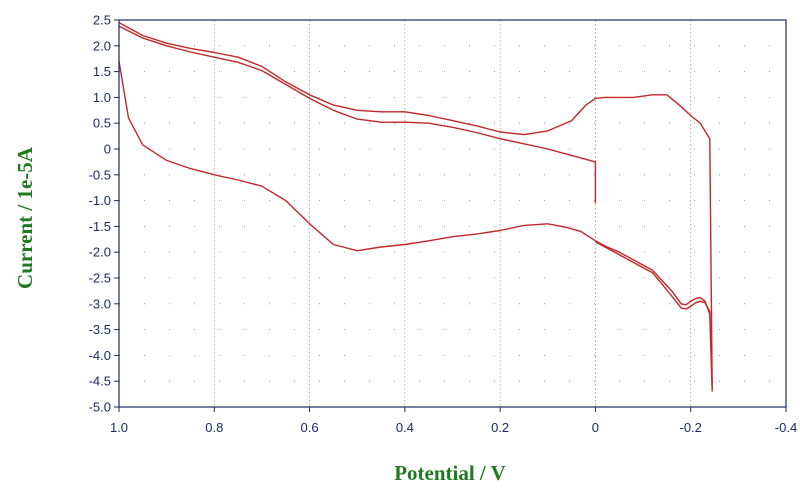  I want to click on x-tick-label: -0.4, so click(786, 427).